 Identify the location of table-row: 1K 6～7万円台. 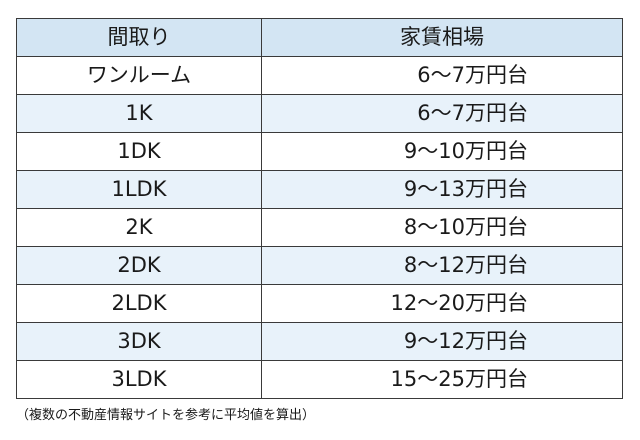
(319, 113).